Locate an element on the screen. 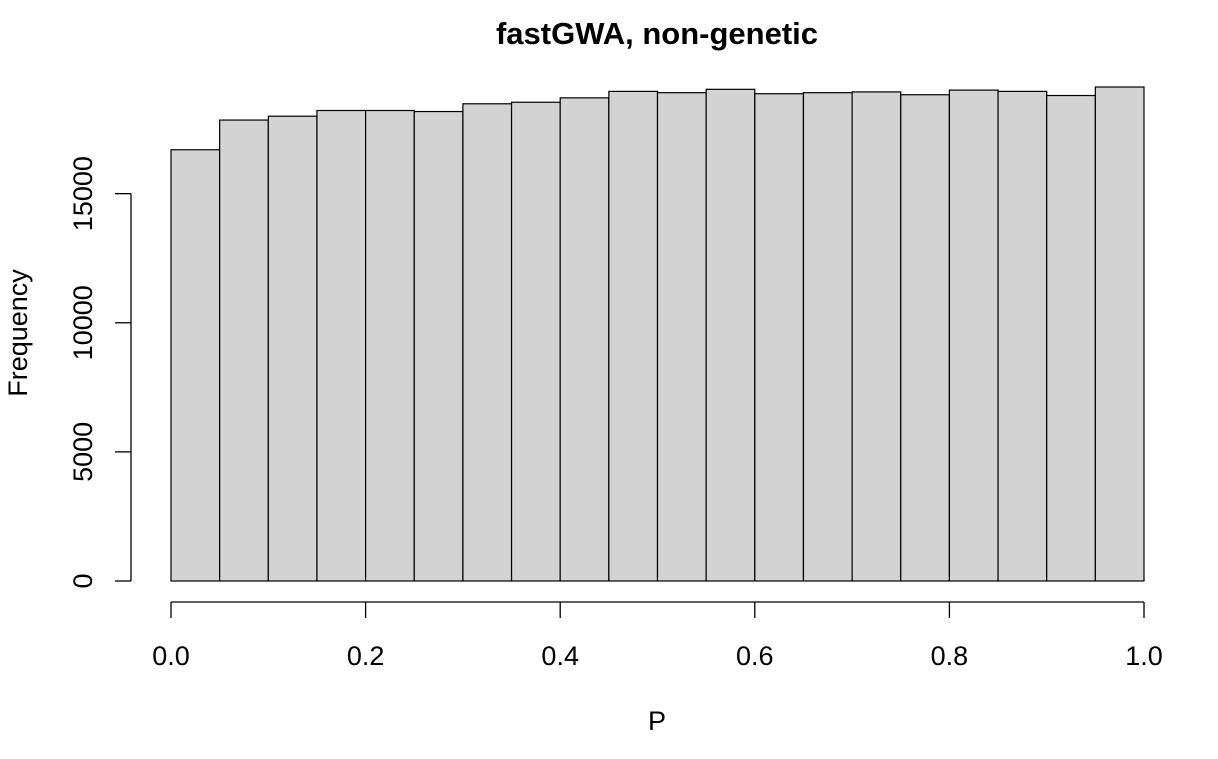 The image size is (1218, 759). y-tick-label: 5000 is located at coordinates (83, 452).